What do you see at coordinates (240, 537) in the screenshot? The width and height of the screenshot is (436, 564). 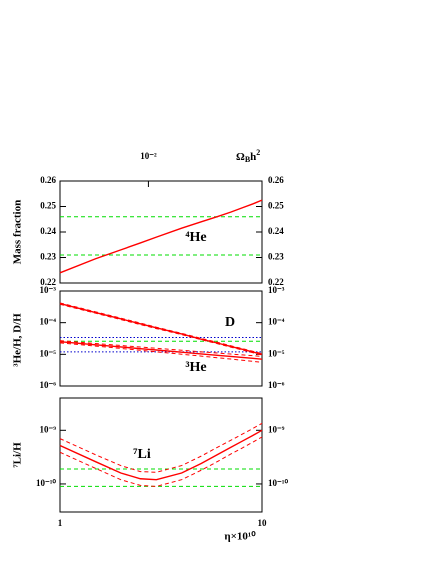 I see `x-axis-label: η×10¹⁰` at bounding box center [240, 537].